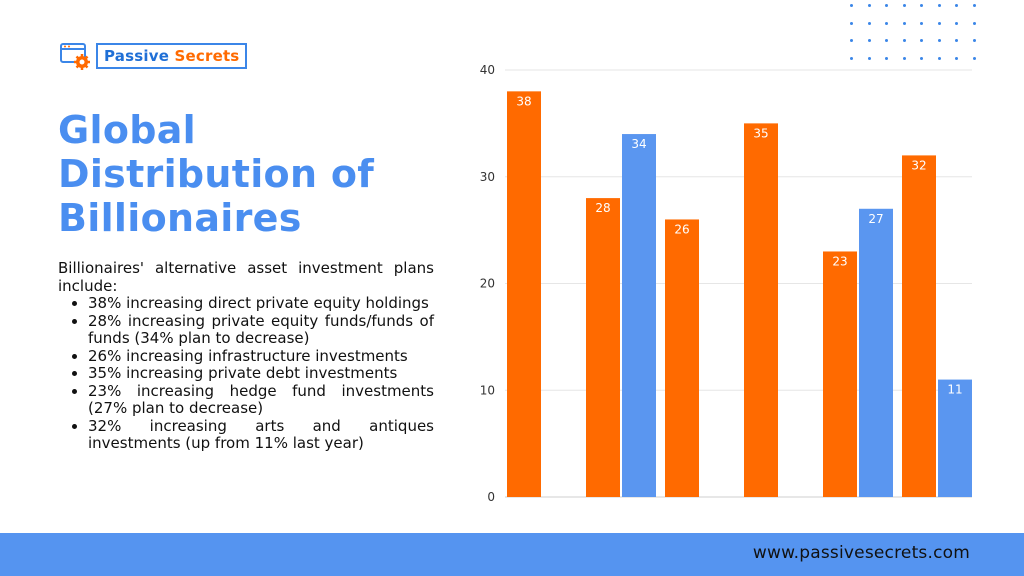  What do you see at coordinates (638, 144) in the screenshot?
I see `data-label: 34` at bounding box center [638, 144].